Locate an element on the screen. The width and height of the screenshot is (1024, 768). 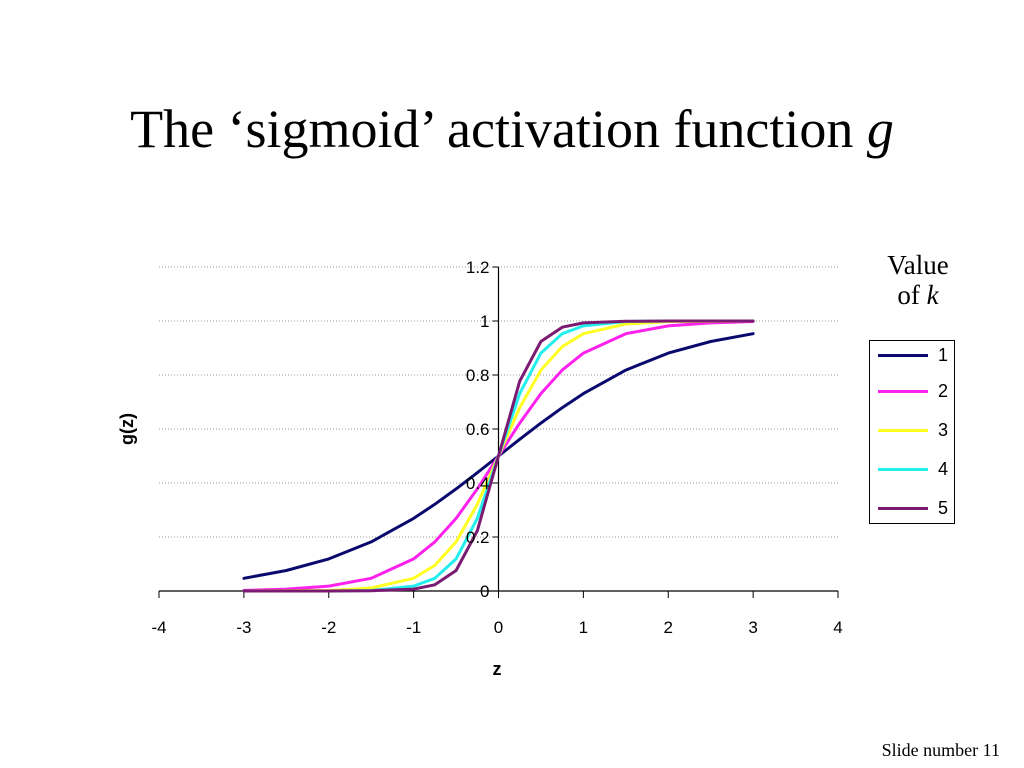
y-tick-label-2: 0.4 is located at coordinates (478, 483).